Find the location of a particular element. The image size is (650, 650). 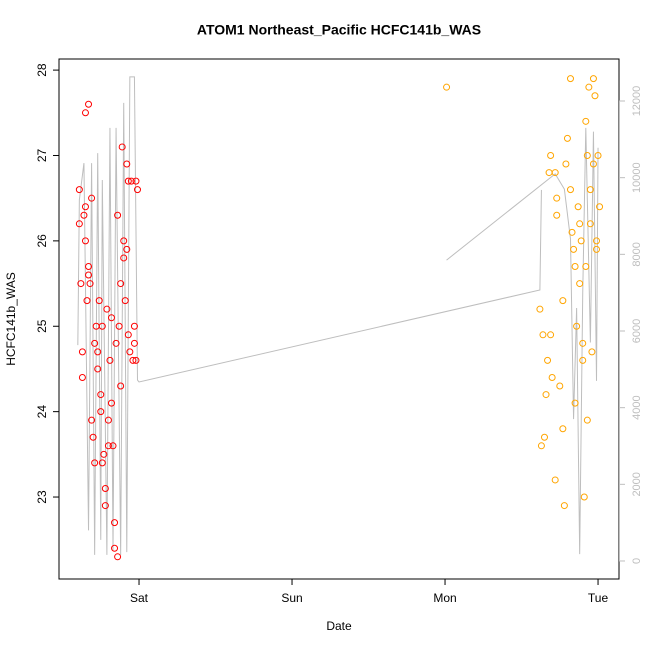

y-tick-label: 25 is located at coordinates (42, 326).